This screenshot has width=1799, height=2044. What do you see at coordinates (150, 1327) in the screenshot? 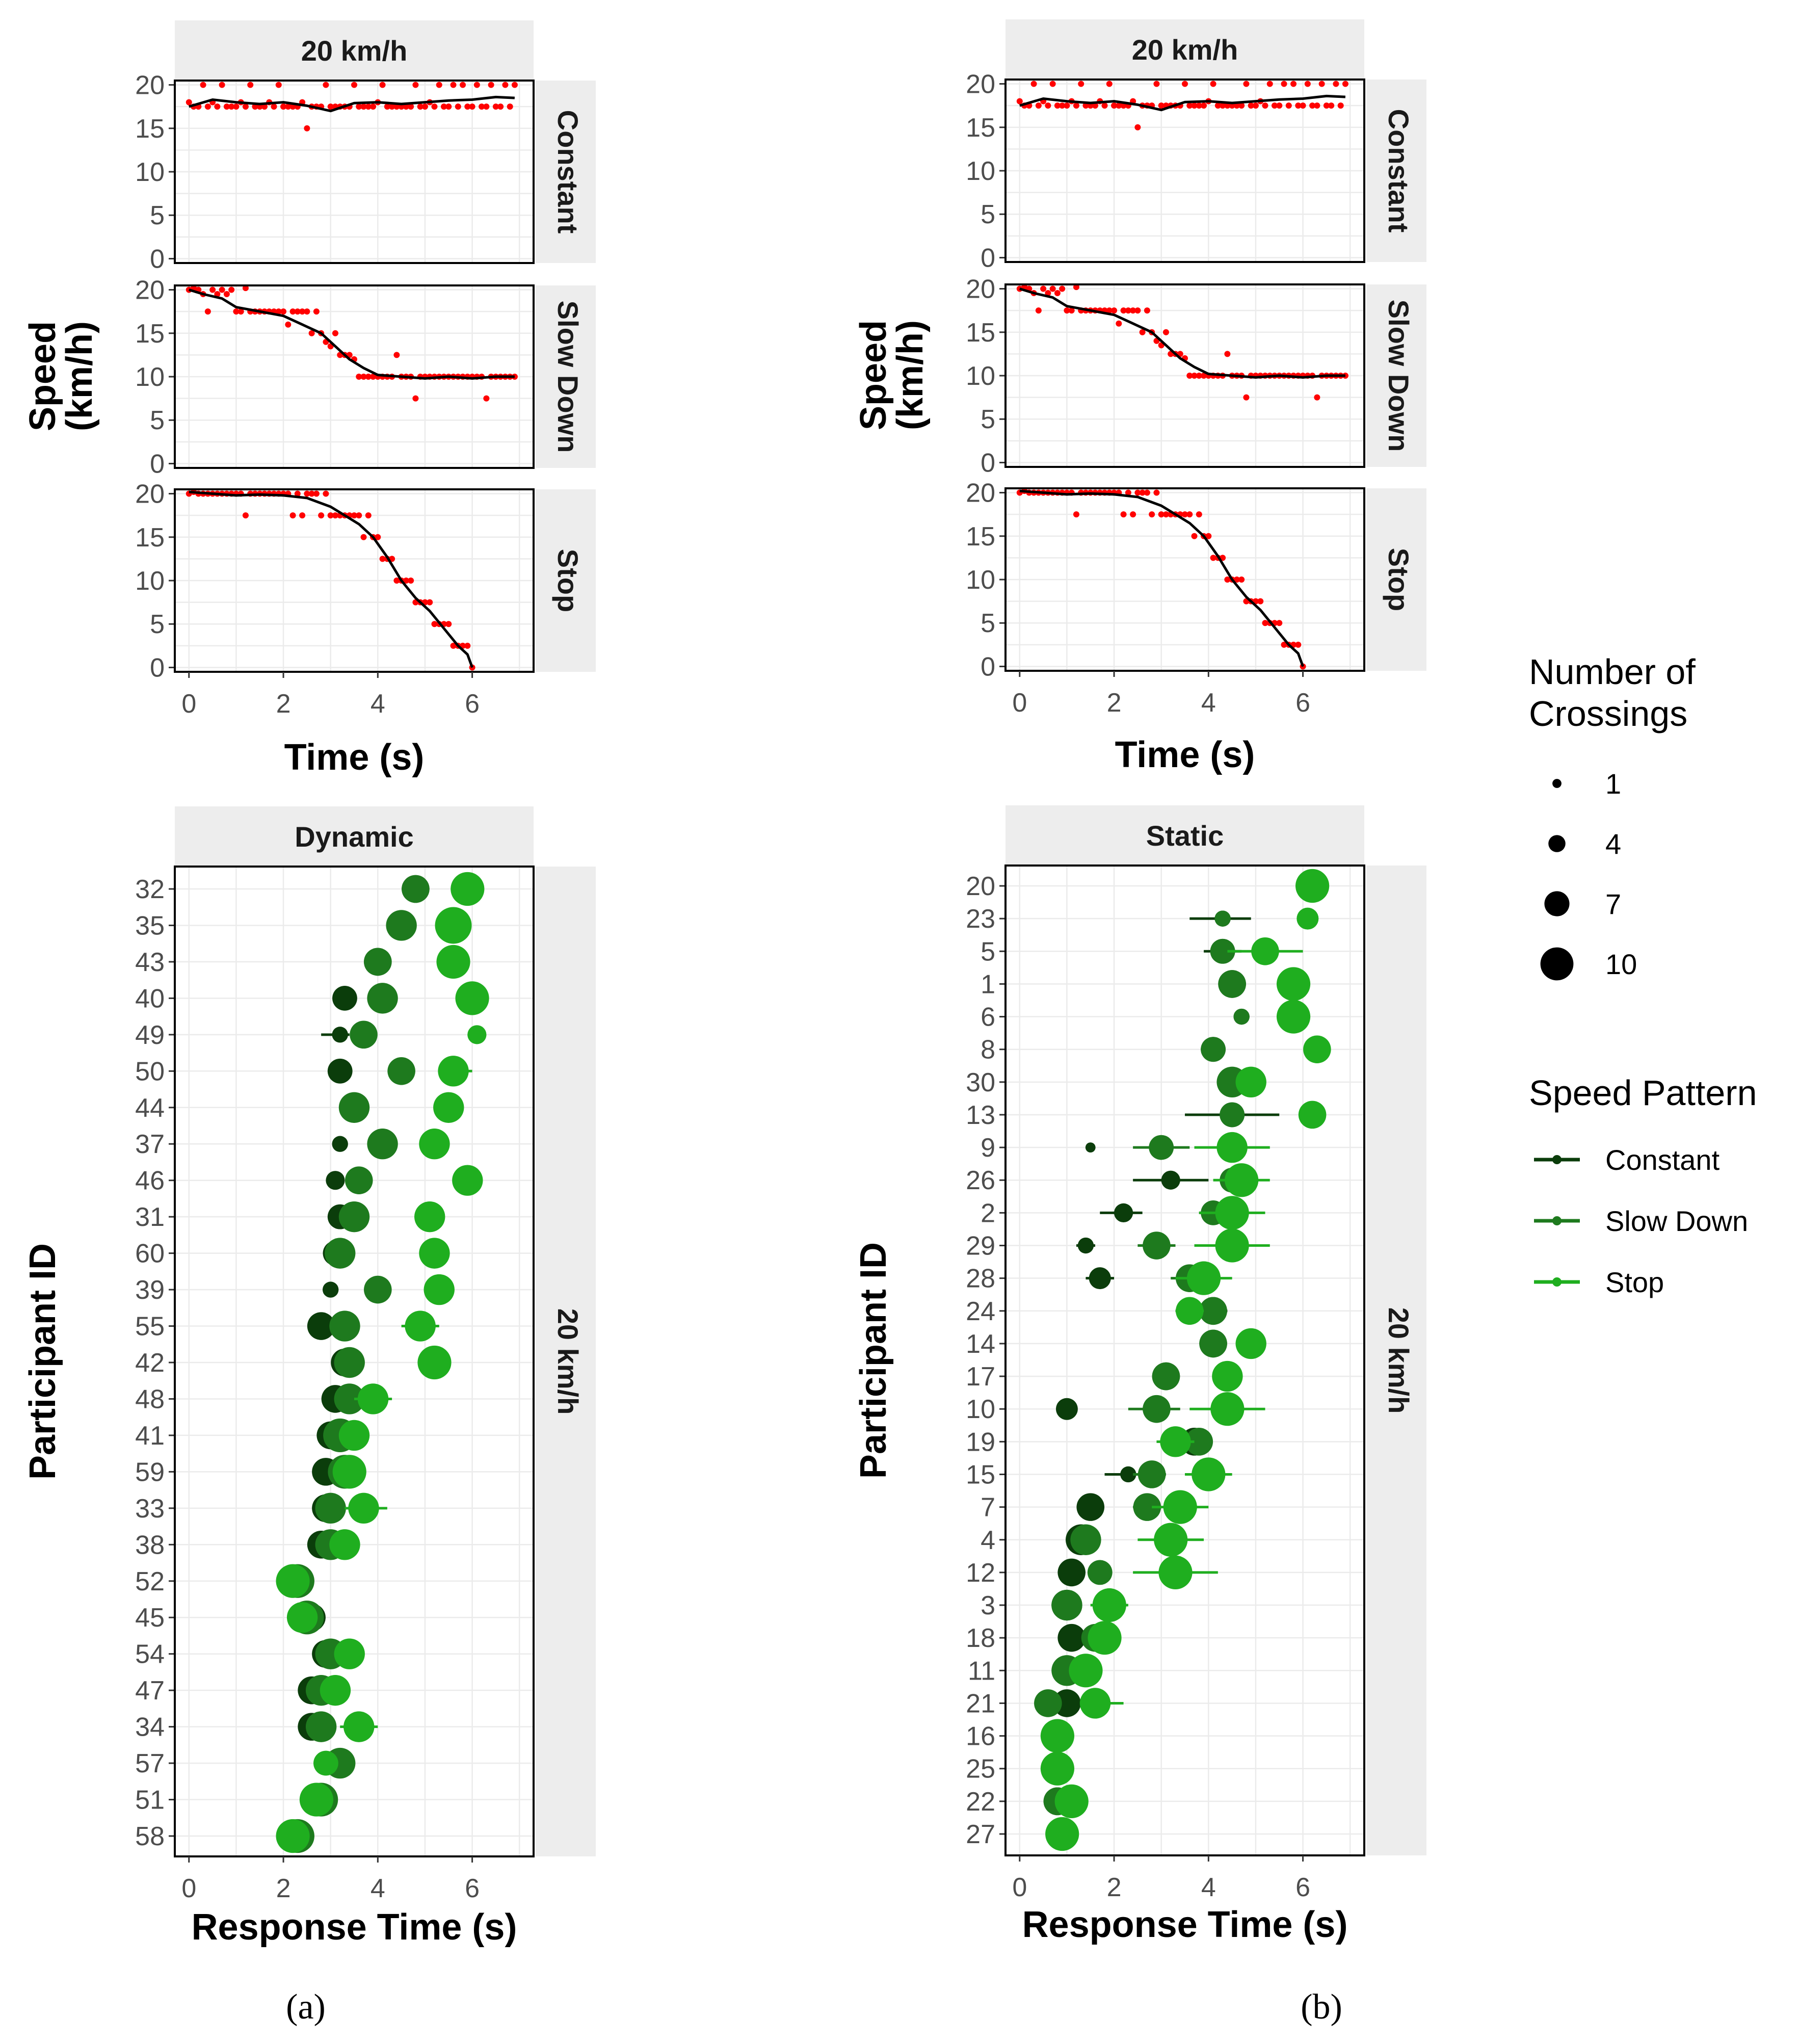
I see `participant-label: 55` at bounding box center [150, 1327].